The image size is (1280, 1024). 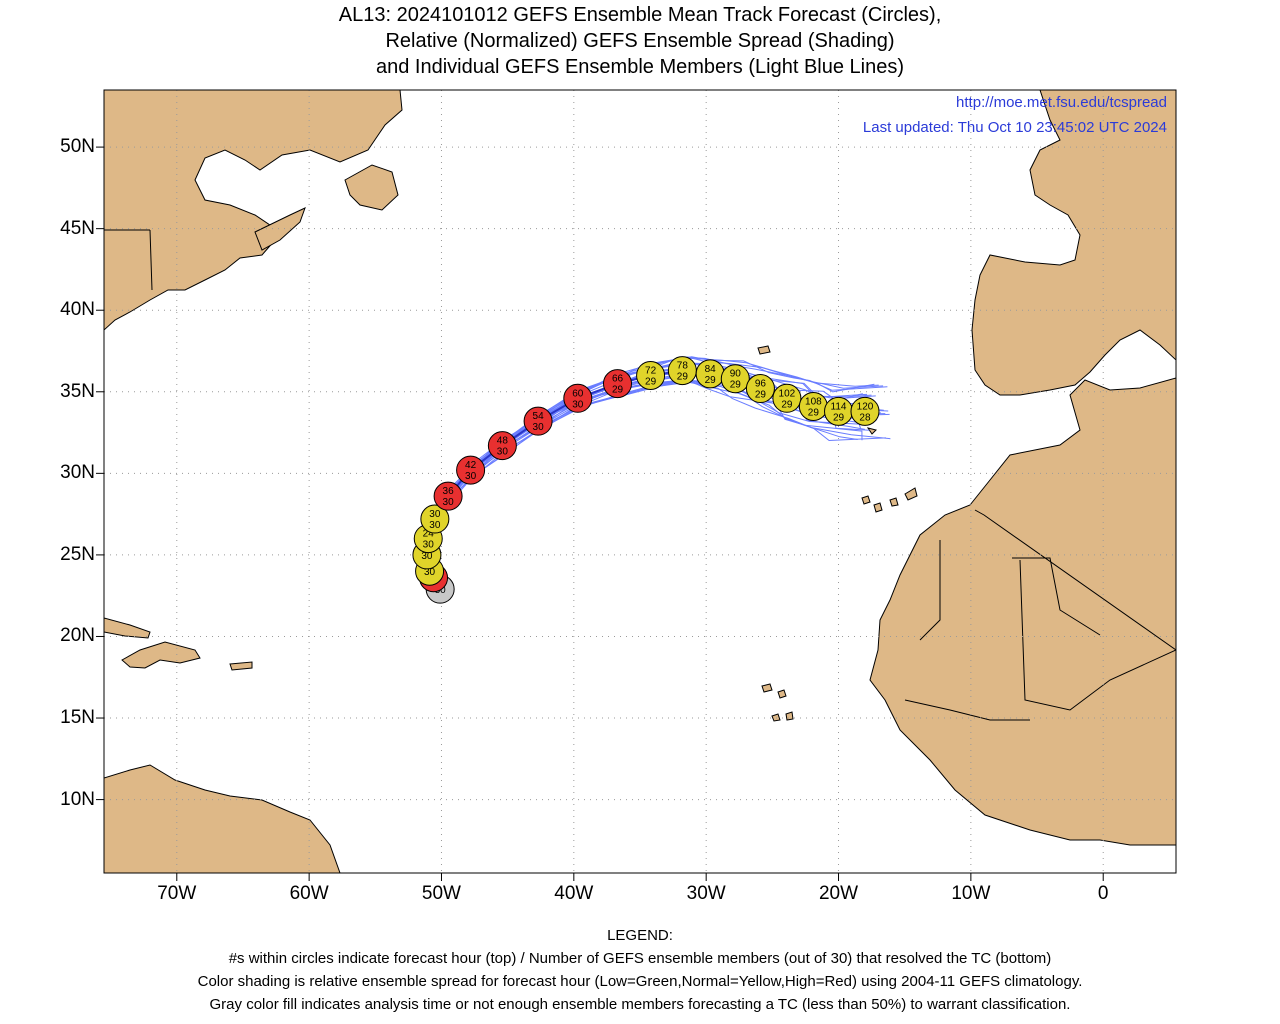 What do you see at coordinates (761, 384) in the screenshot?
I see `forecast-hour-label: 96` at bounding box center [761, 384].